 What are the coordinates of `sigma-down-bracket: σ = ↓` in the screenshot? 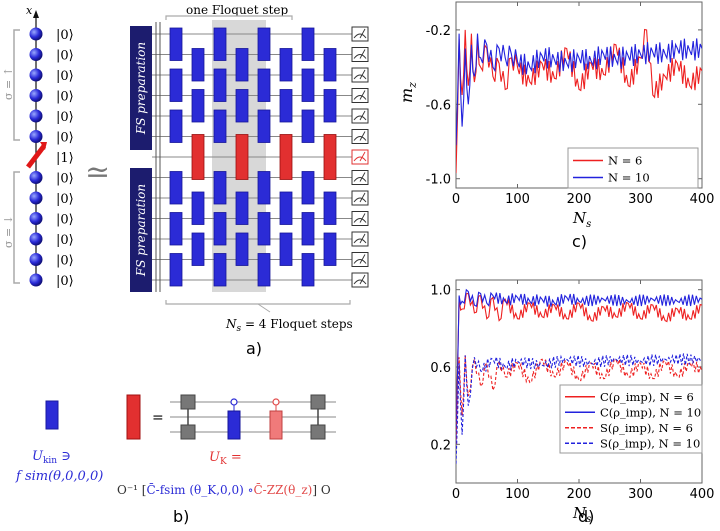 It's located at (11, 227).